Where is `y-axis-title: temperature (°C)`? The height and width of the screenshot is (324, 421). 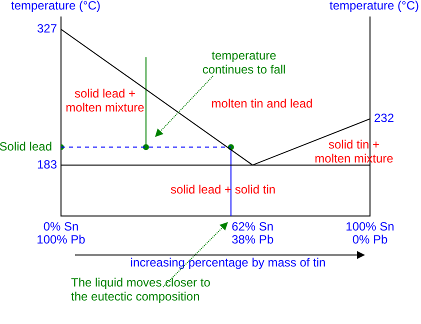
y-axis-title: temperature (°C) is located at coordinates (55, 6).